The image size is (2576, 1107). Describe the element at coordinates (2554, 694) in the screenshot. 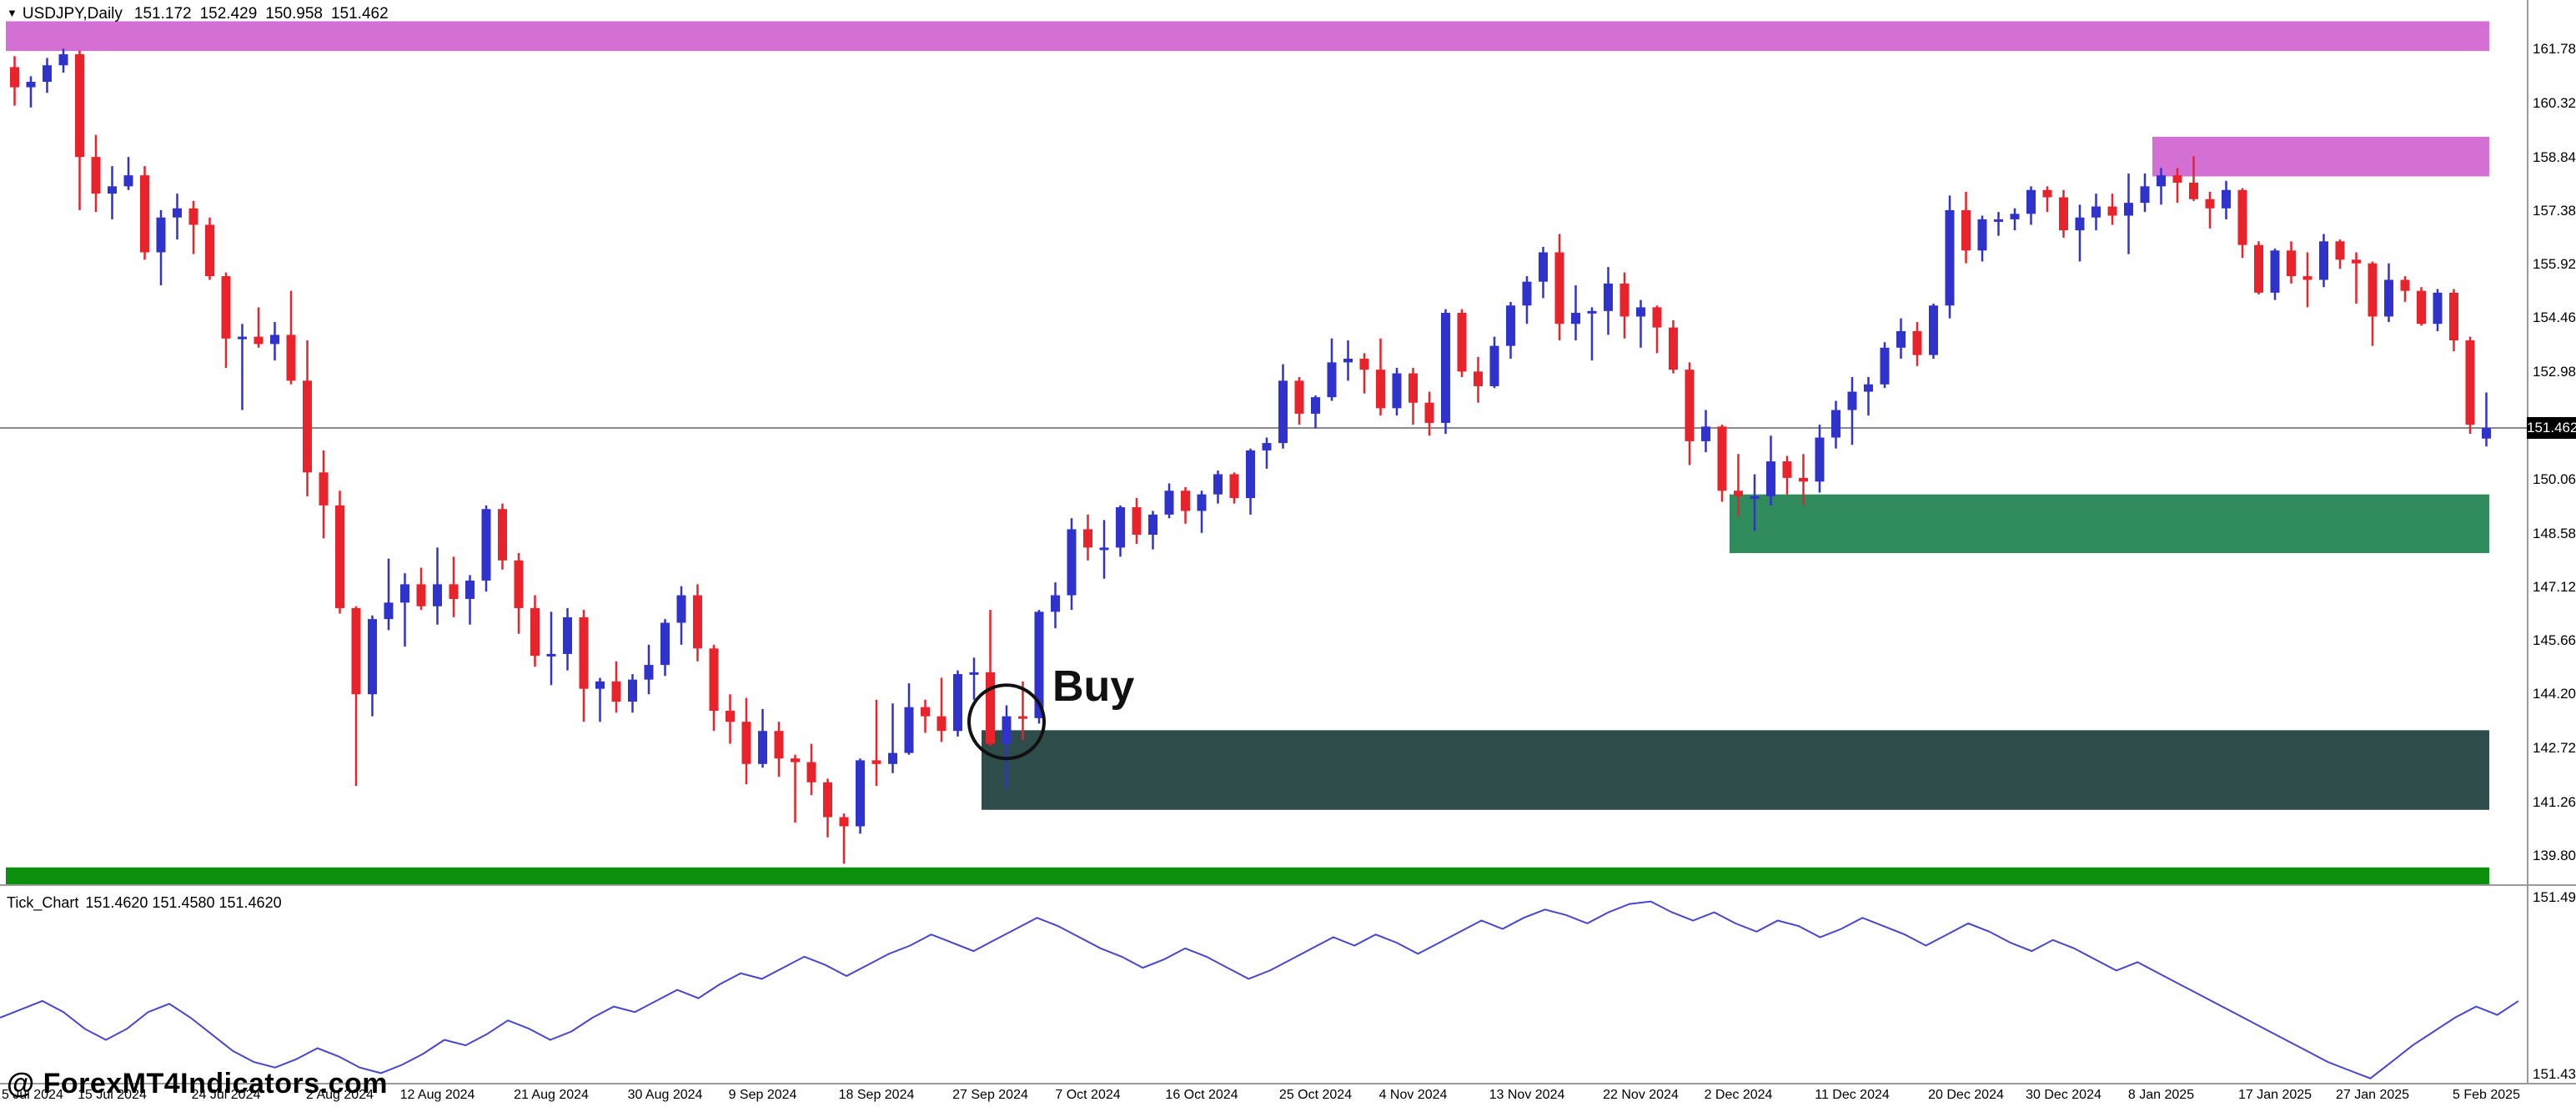

I see `price-axis-label: 144.200` at that location.